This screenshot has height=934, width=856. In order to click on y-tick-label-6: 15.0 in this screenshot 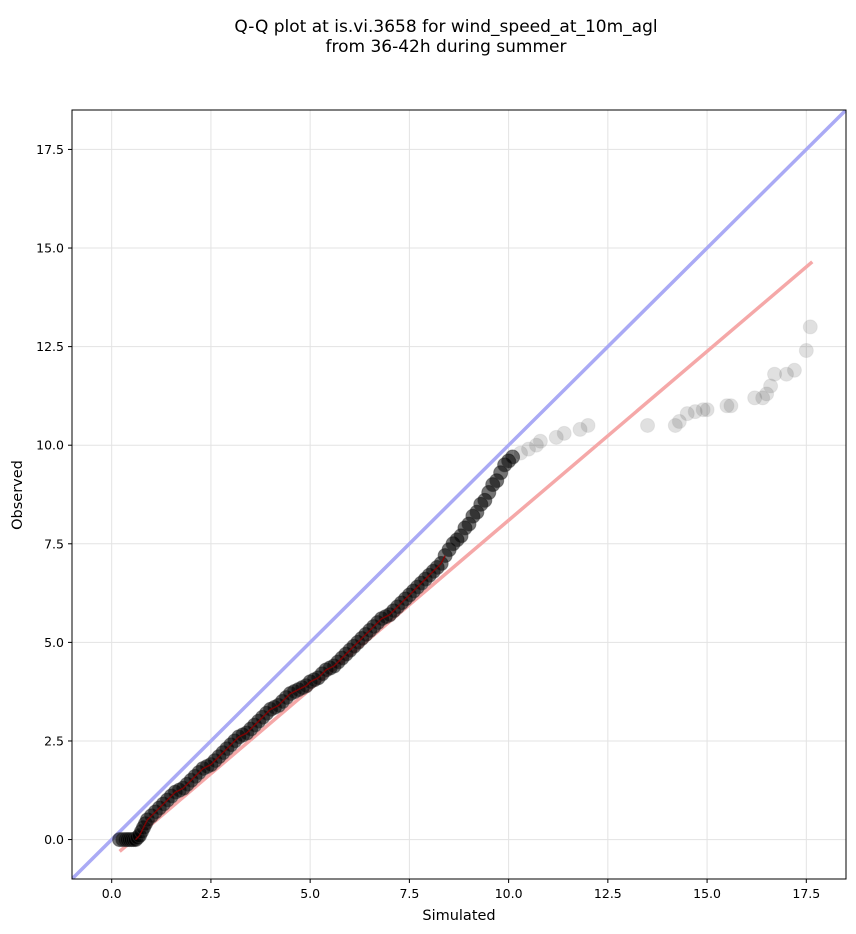, I will do `click(50, 248)`.